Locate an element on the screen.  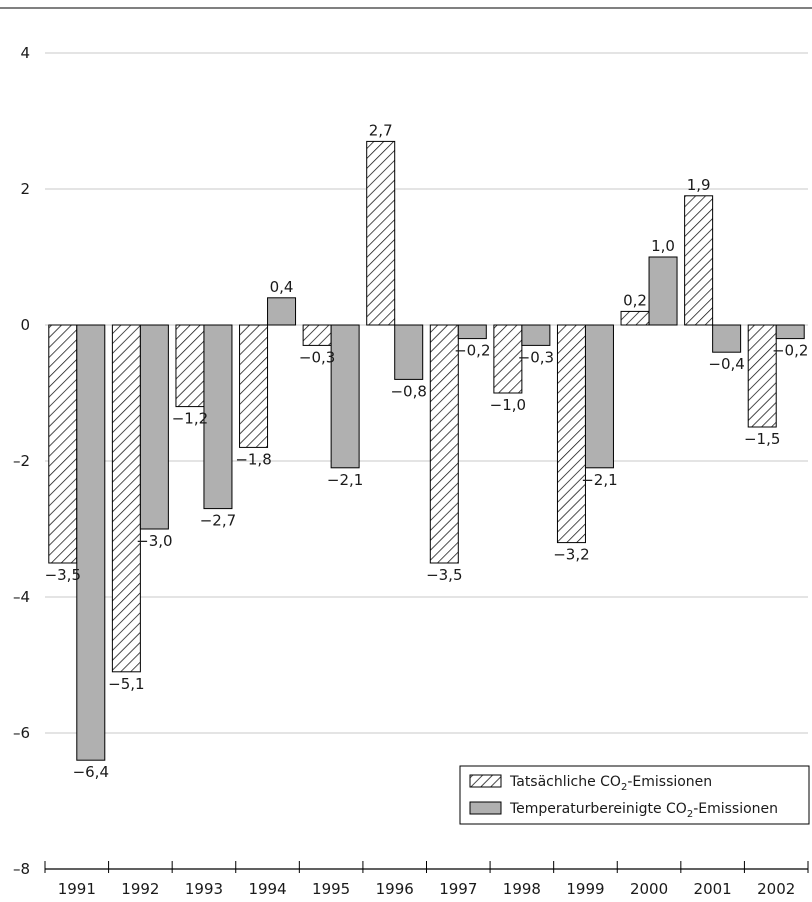
data-label: −0,4 is located at coordinates (726, 364).